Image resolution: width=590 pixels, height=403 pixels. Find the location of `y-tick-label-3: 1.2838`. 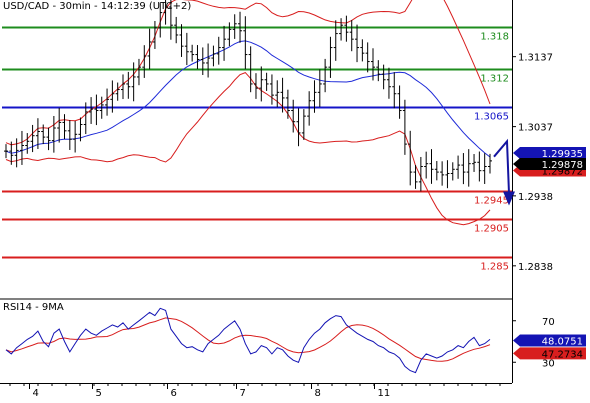

y-tick-label-3: 1.2838 is located at coordinates (535, 267).